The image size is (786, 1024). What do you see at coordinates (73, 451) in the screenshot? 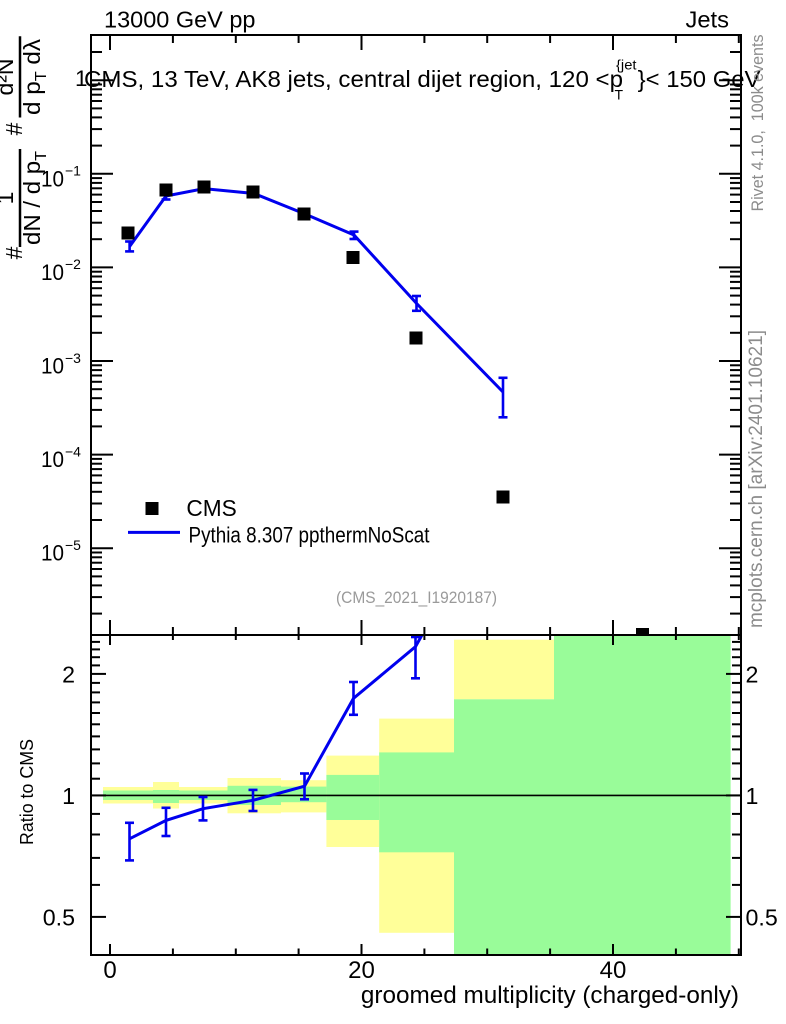
I see `svg-text: −4` at bounding box center [73, 451].